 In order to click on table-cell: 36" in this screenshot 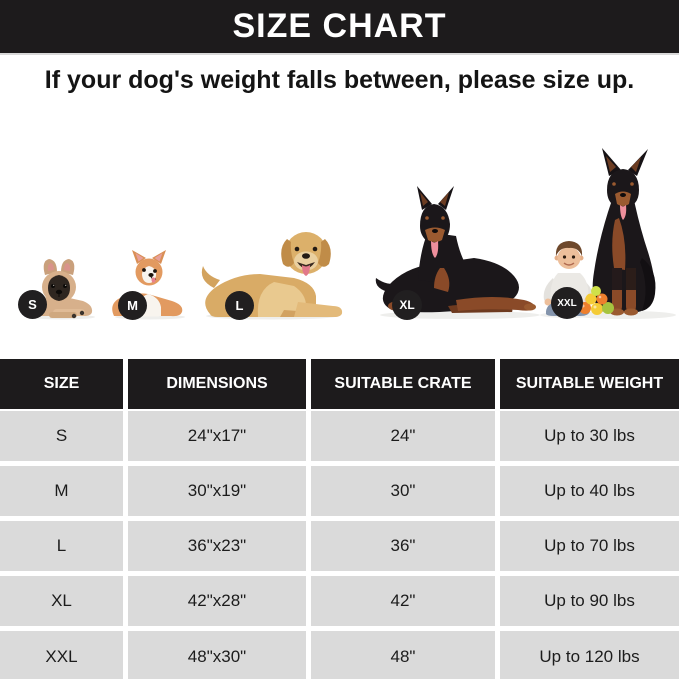, I will do `click(403, 546)`.